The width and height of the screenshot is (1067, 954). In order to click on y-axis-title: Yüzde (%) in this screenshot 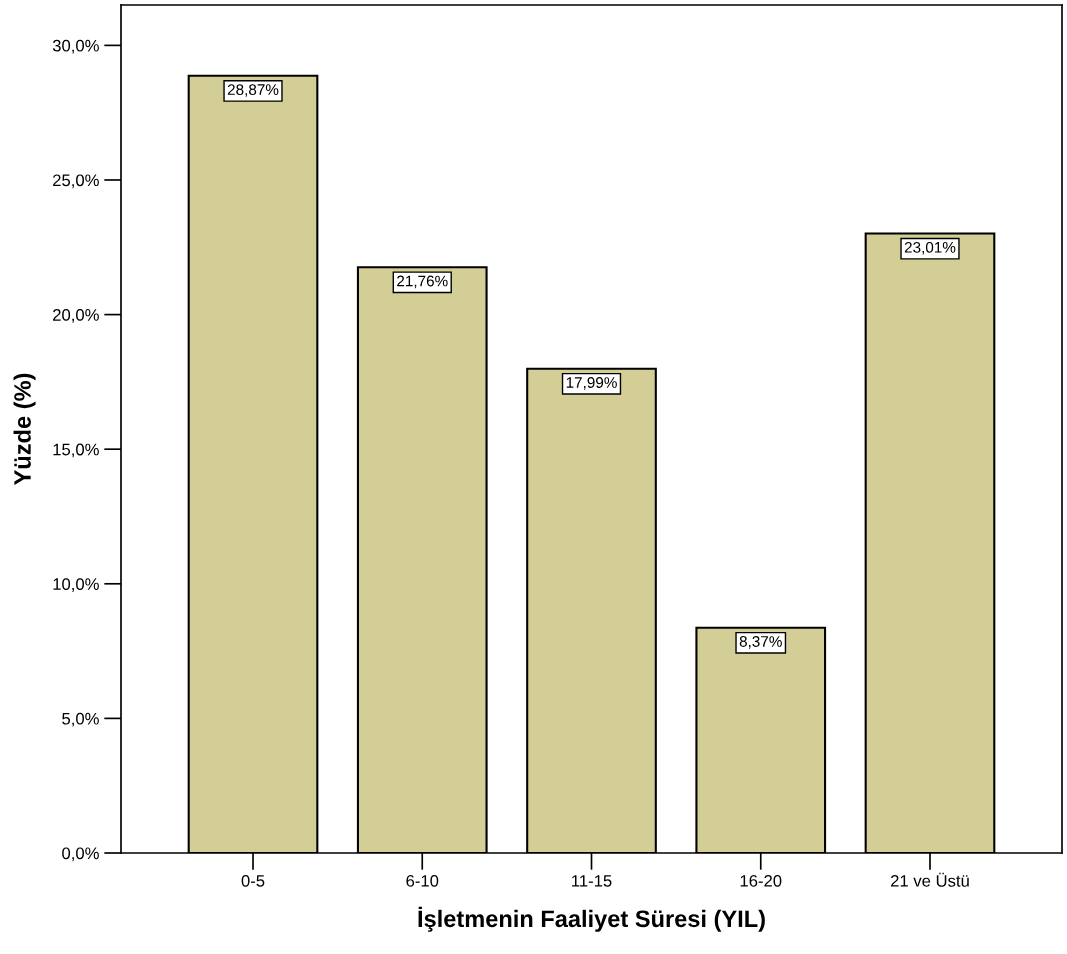, I will do `click(24, 429)`.